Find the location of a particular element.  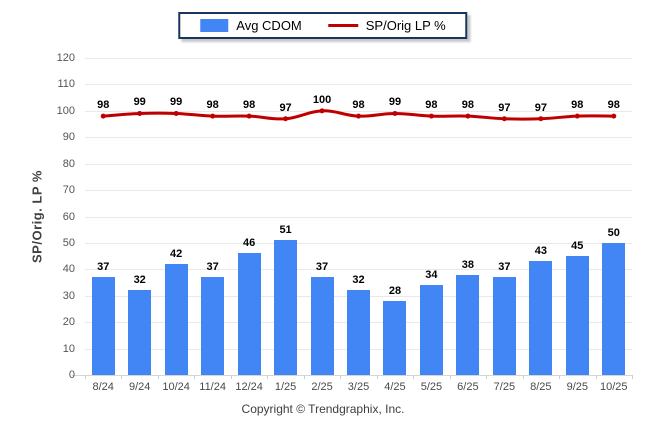

x-axis-label: 5/25 is located at coordinates (431, 387).